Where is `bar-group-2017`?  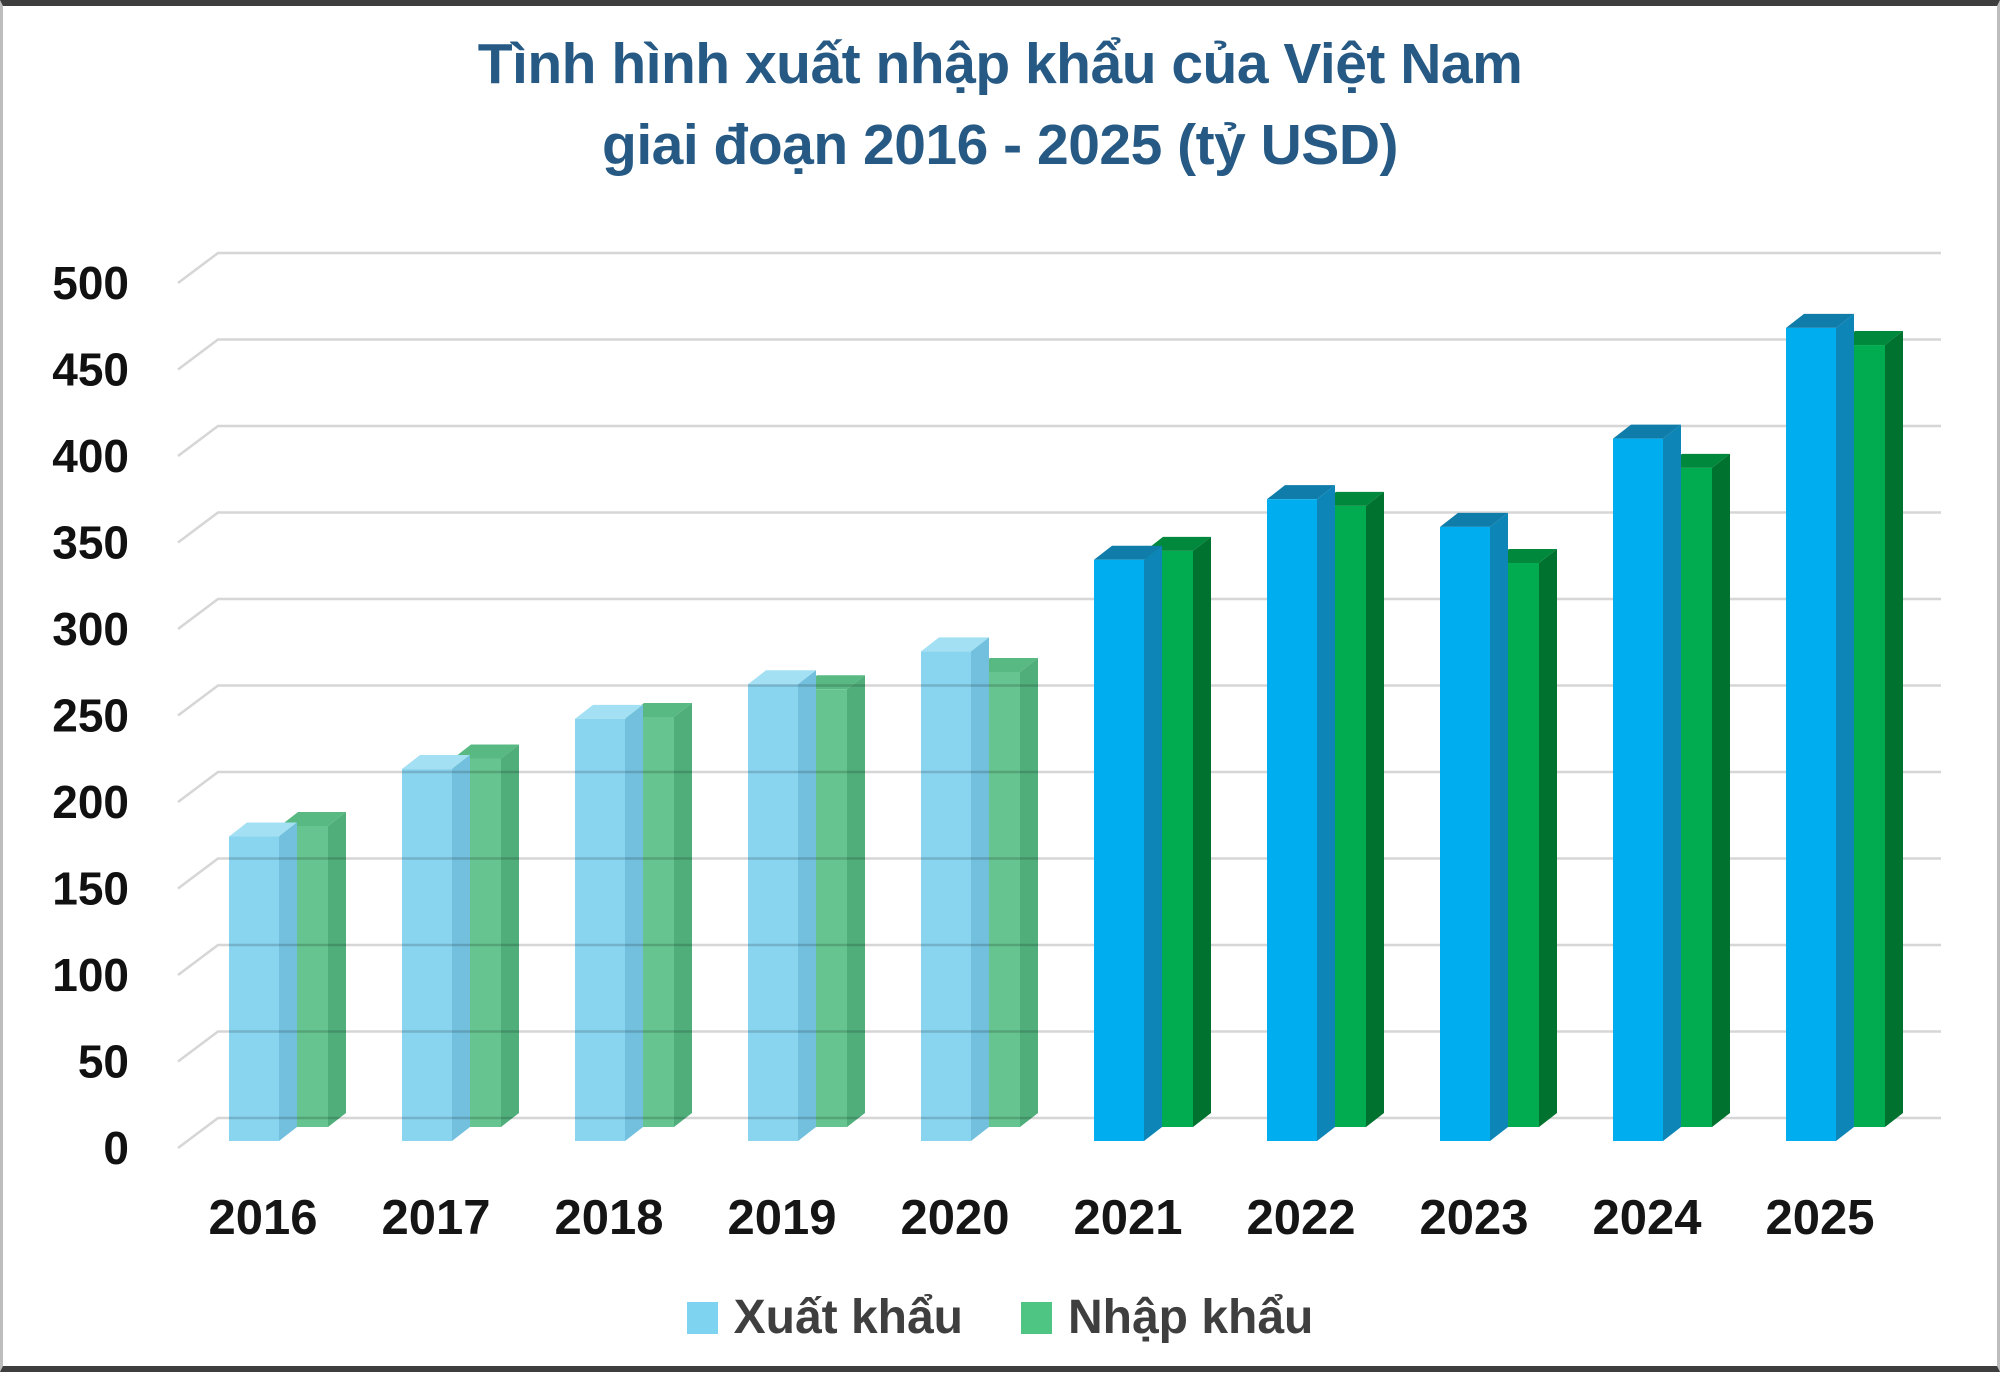 bar-group-2017 is located at coordinates (460, 942).